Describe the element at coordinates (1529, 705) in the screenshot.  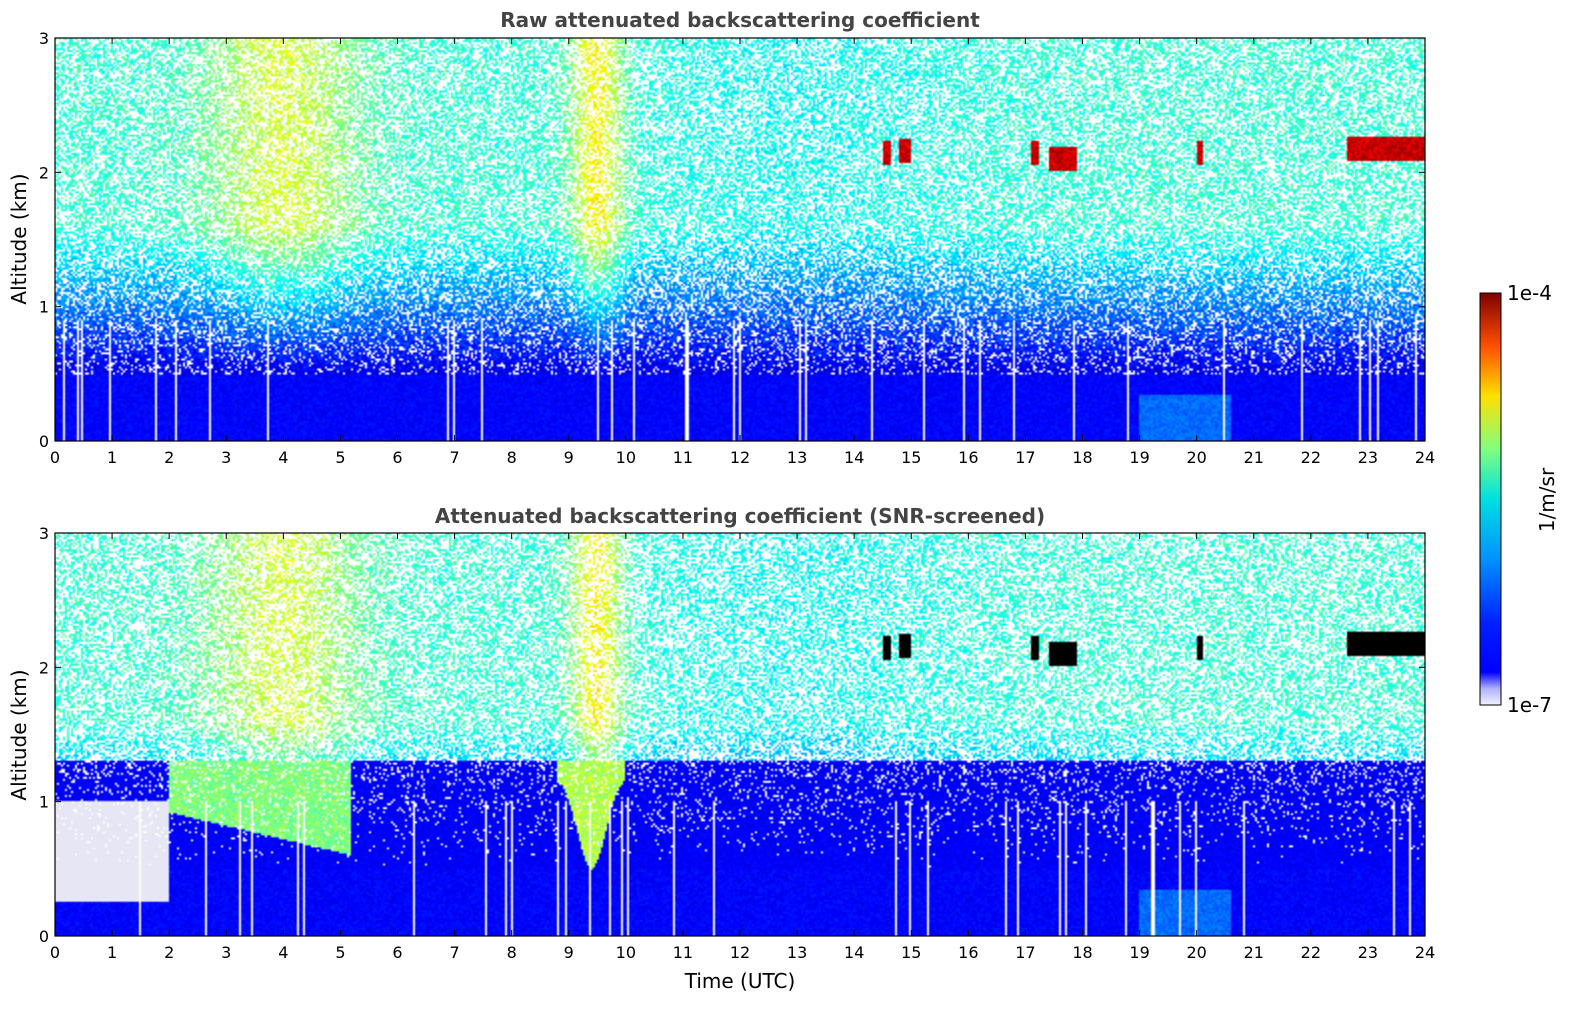
I see `colorbar-min-label: 1e-7` at that location.